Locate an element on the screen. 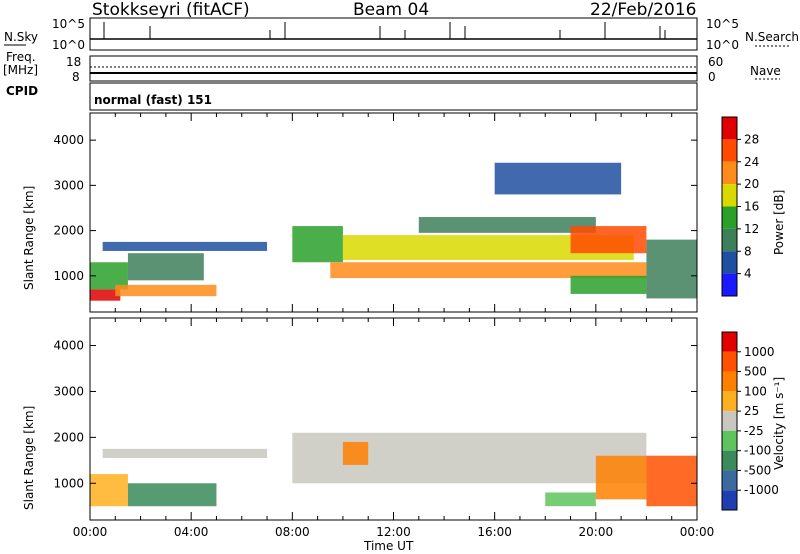 Image resolution: width=800 pixels, height=554 pixels. colorbar-tick-label: 4 is located at coordinates (748, 274).